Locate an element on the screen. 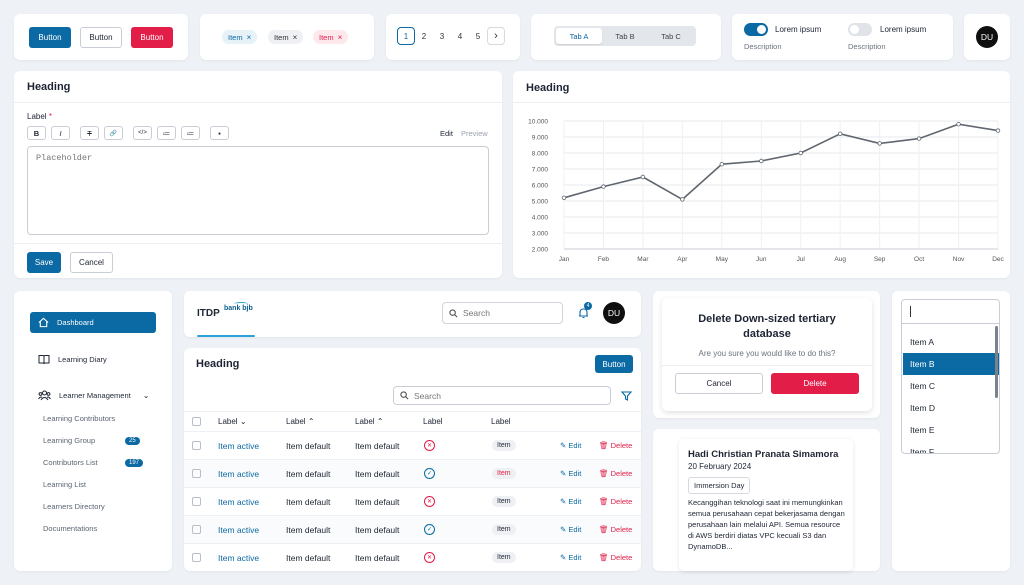 This screenshot has height=585, width=1024. sidebar-item-dashboard: Dashboard is located at coordinates (93, 322).